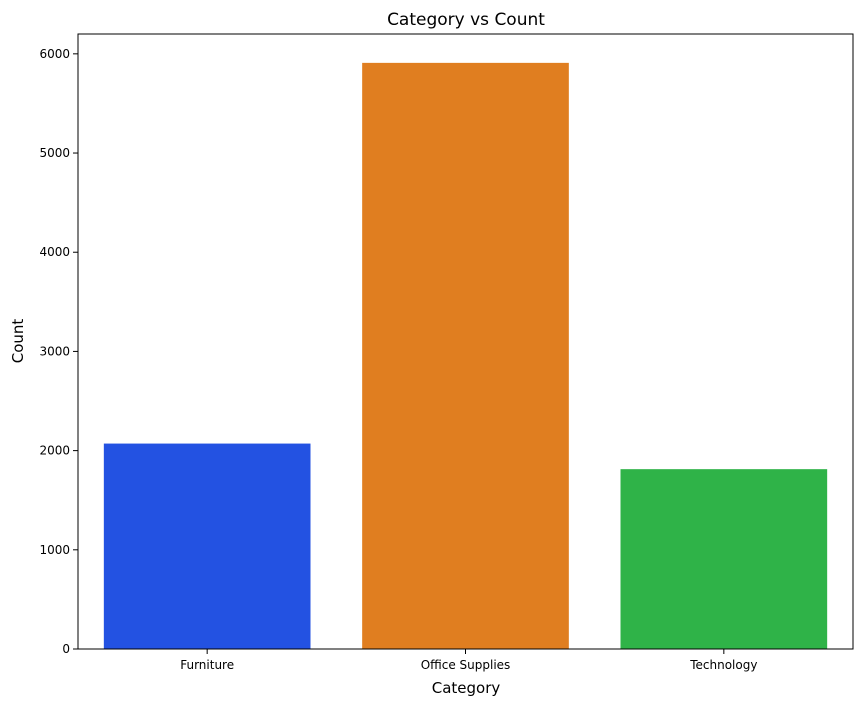  What do you see at coordinates (723, 665) in the screenshot?
I see `x-tick-label: Technology` at bounding box center [723, 665].